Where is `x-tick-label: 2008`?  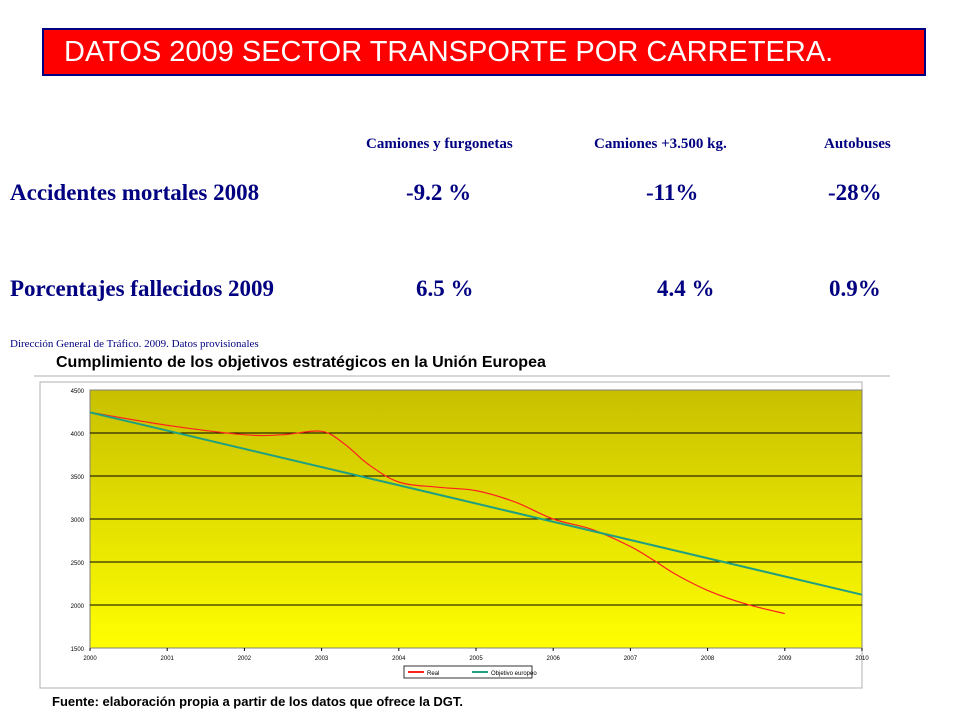 x-tick-label: 2008 is located at coordinates (708, 659).